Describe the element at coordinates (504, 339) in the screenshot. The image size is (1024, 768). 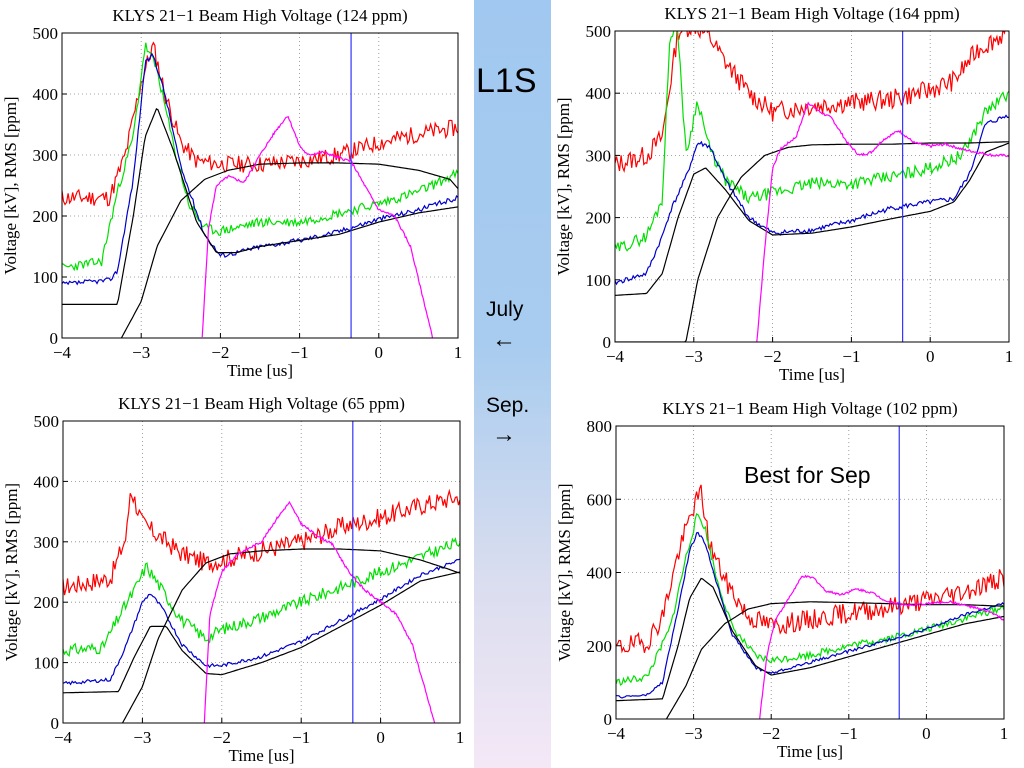
I see `left-arrow-icon: ←` at that location.